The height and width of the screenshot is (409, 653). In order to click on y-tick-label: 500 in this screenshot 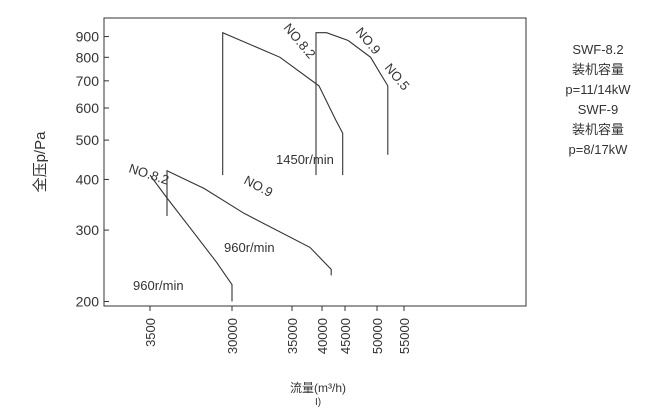, I will do `click(88, 140)`.